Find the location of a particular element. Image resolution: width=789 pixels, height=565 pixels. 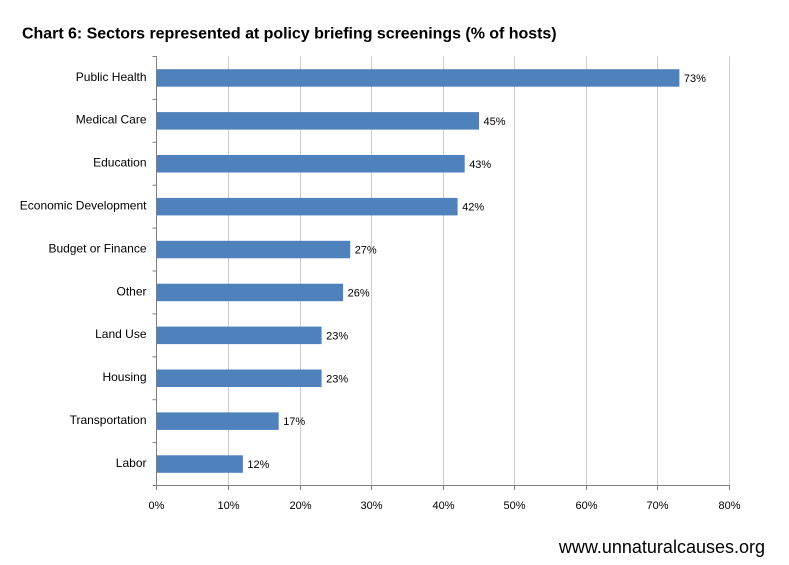

svg-text: Public Health is located at coordinates (111, 77).